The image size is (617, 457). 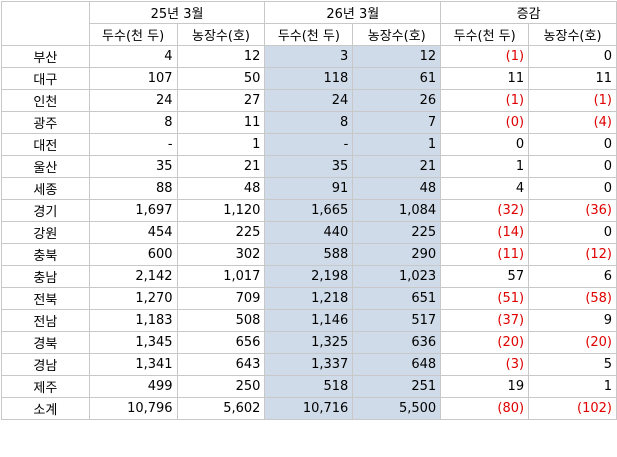 I want to click on cell-heads-change: 4, so click(x=485, y=188).